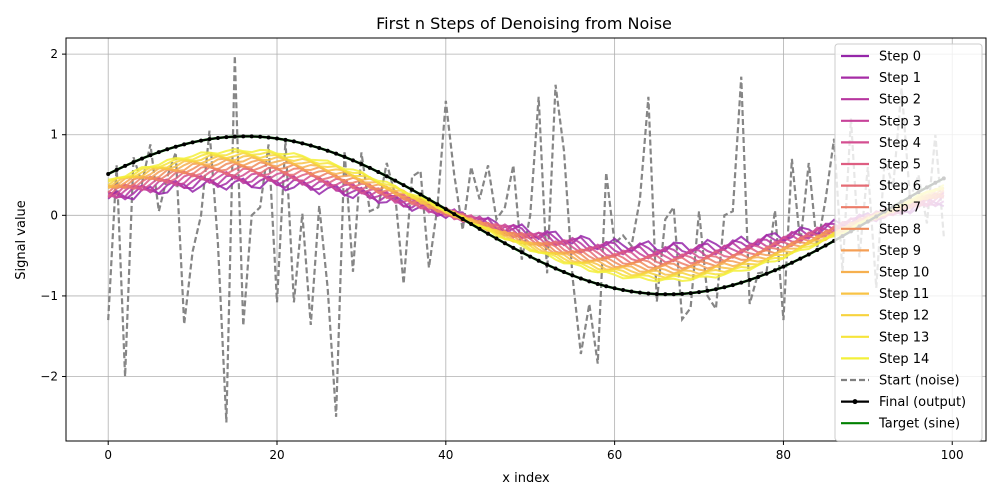  I want to click on legend-label: Step 1, so click(900, 78).